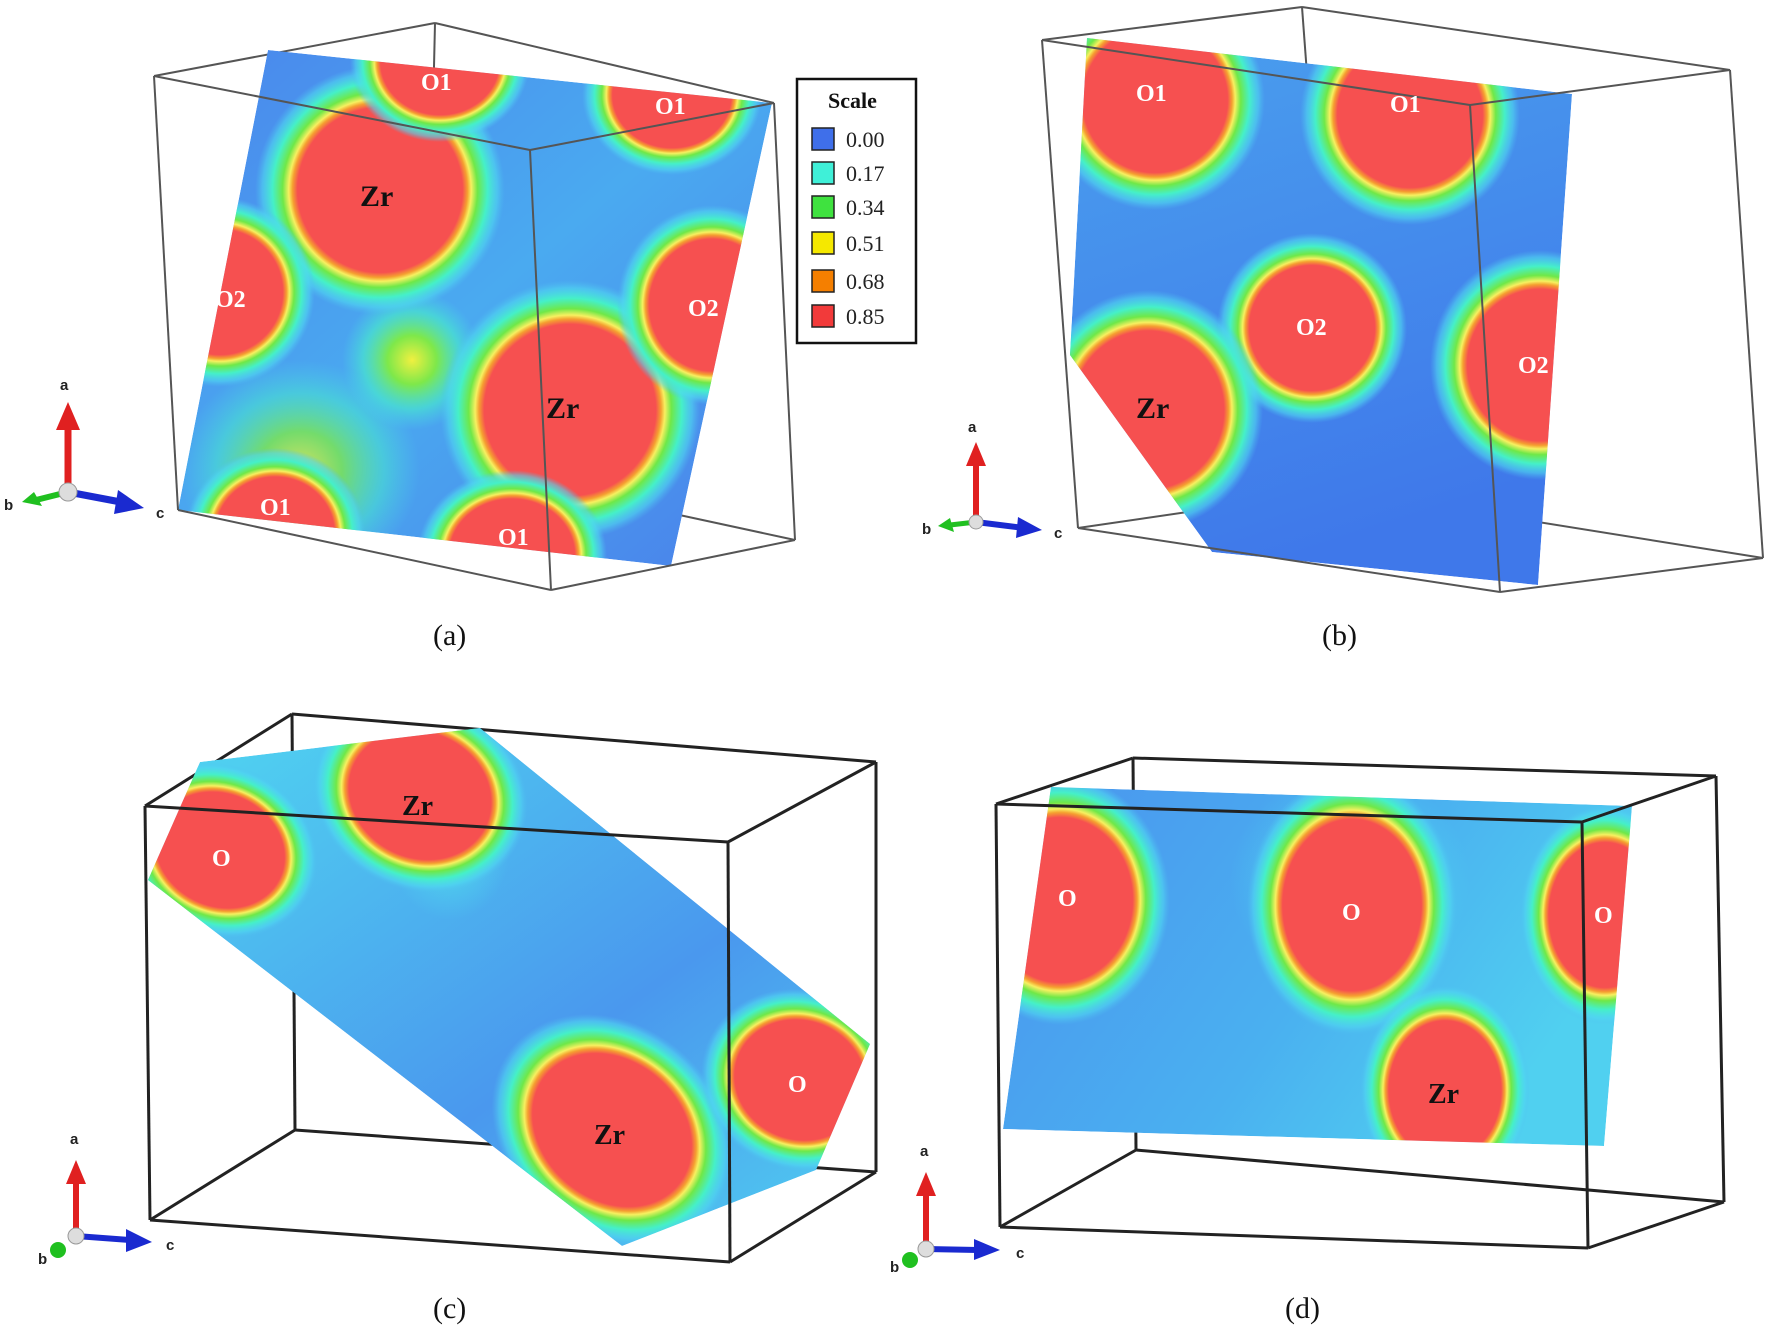  Describe the element at coordinates (865, 139) in the screenshot. I see `svg-text: 0.00` at that location.